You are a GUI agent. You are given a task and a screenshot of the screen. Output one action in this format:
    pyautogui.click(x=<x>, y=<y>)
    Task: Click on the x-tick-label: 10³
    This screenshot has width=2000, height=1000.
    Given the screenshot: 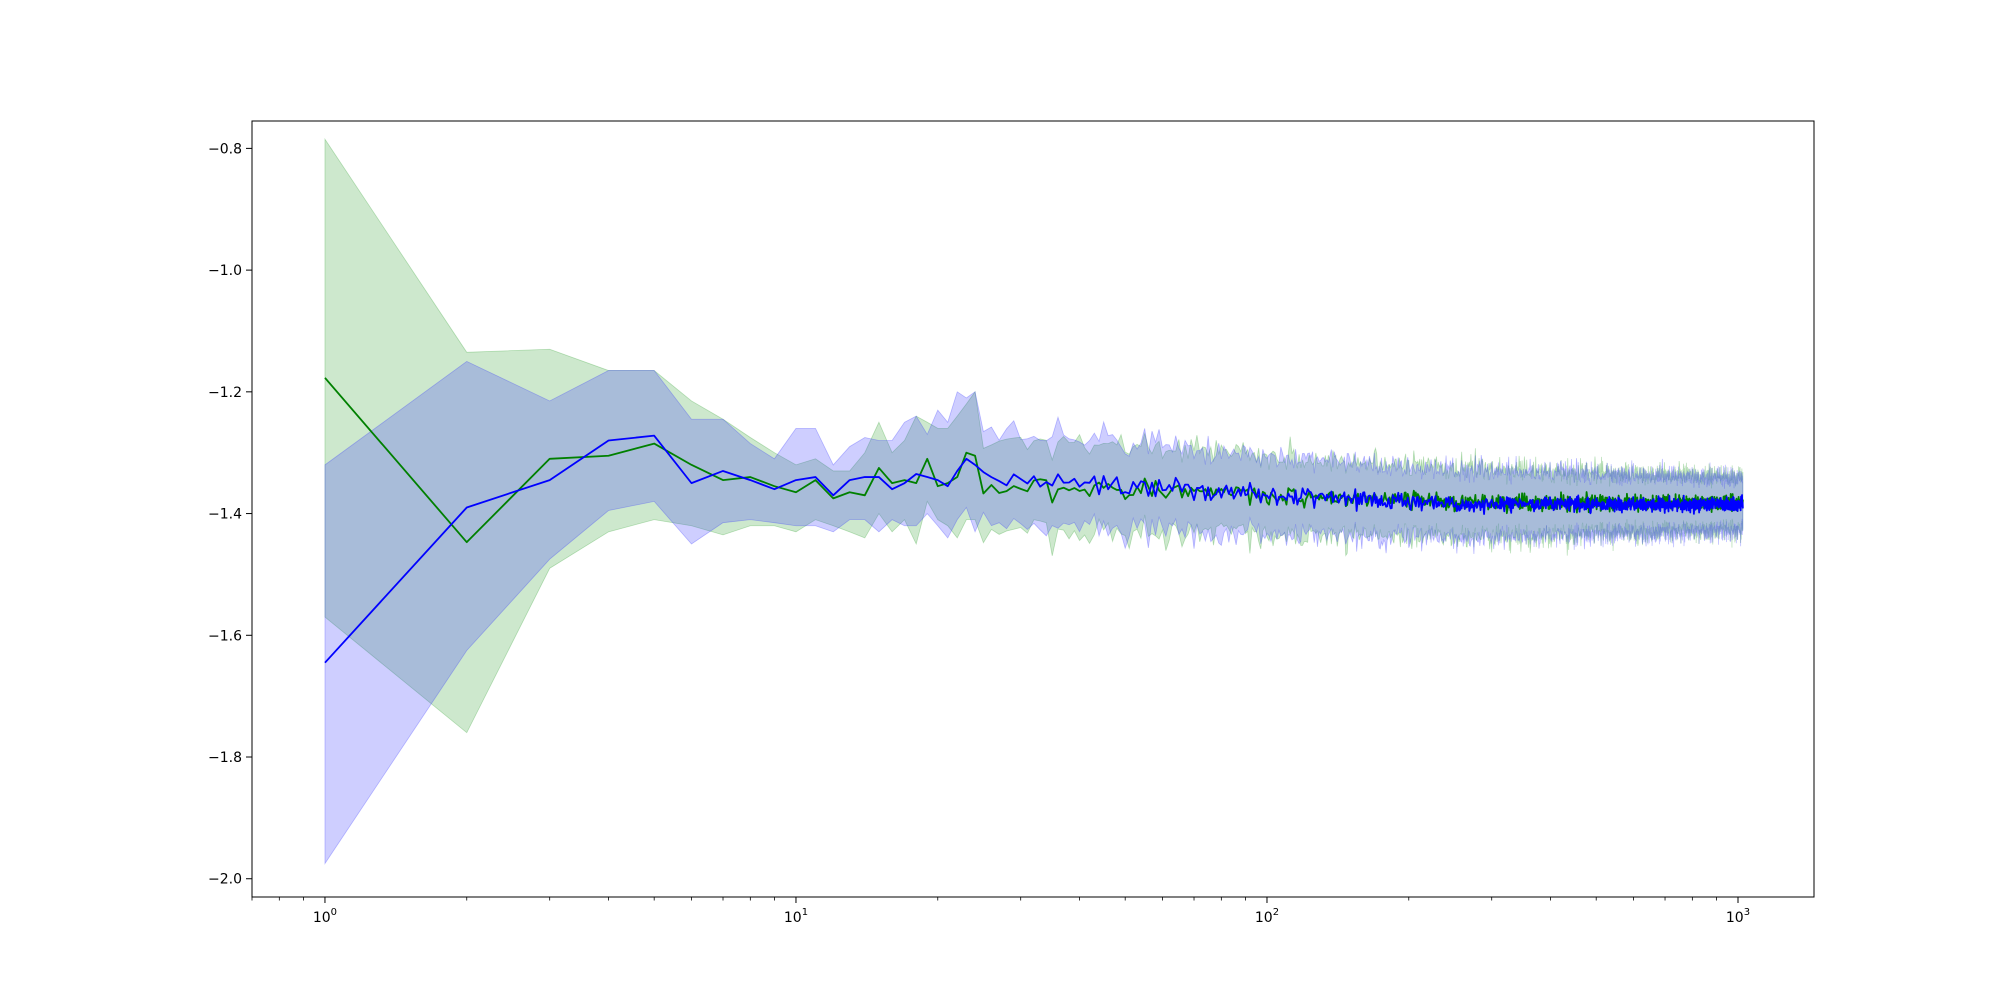 What is the action you would take?
    pyautogui.click(x=1738, y=916)
    